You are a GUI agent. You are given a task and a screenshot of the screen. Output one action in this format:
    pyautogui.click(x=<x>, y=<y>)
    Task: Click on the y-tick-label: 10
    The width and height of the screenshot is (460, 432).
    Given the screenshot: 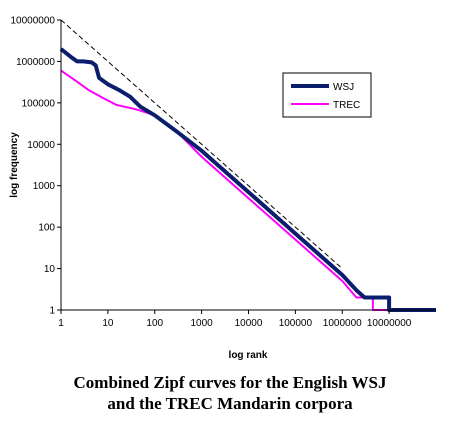 What is the action you would take?
    pyautogui.click(x=50, y=269)
    